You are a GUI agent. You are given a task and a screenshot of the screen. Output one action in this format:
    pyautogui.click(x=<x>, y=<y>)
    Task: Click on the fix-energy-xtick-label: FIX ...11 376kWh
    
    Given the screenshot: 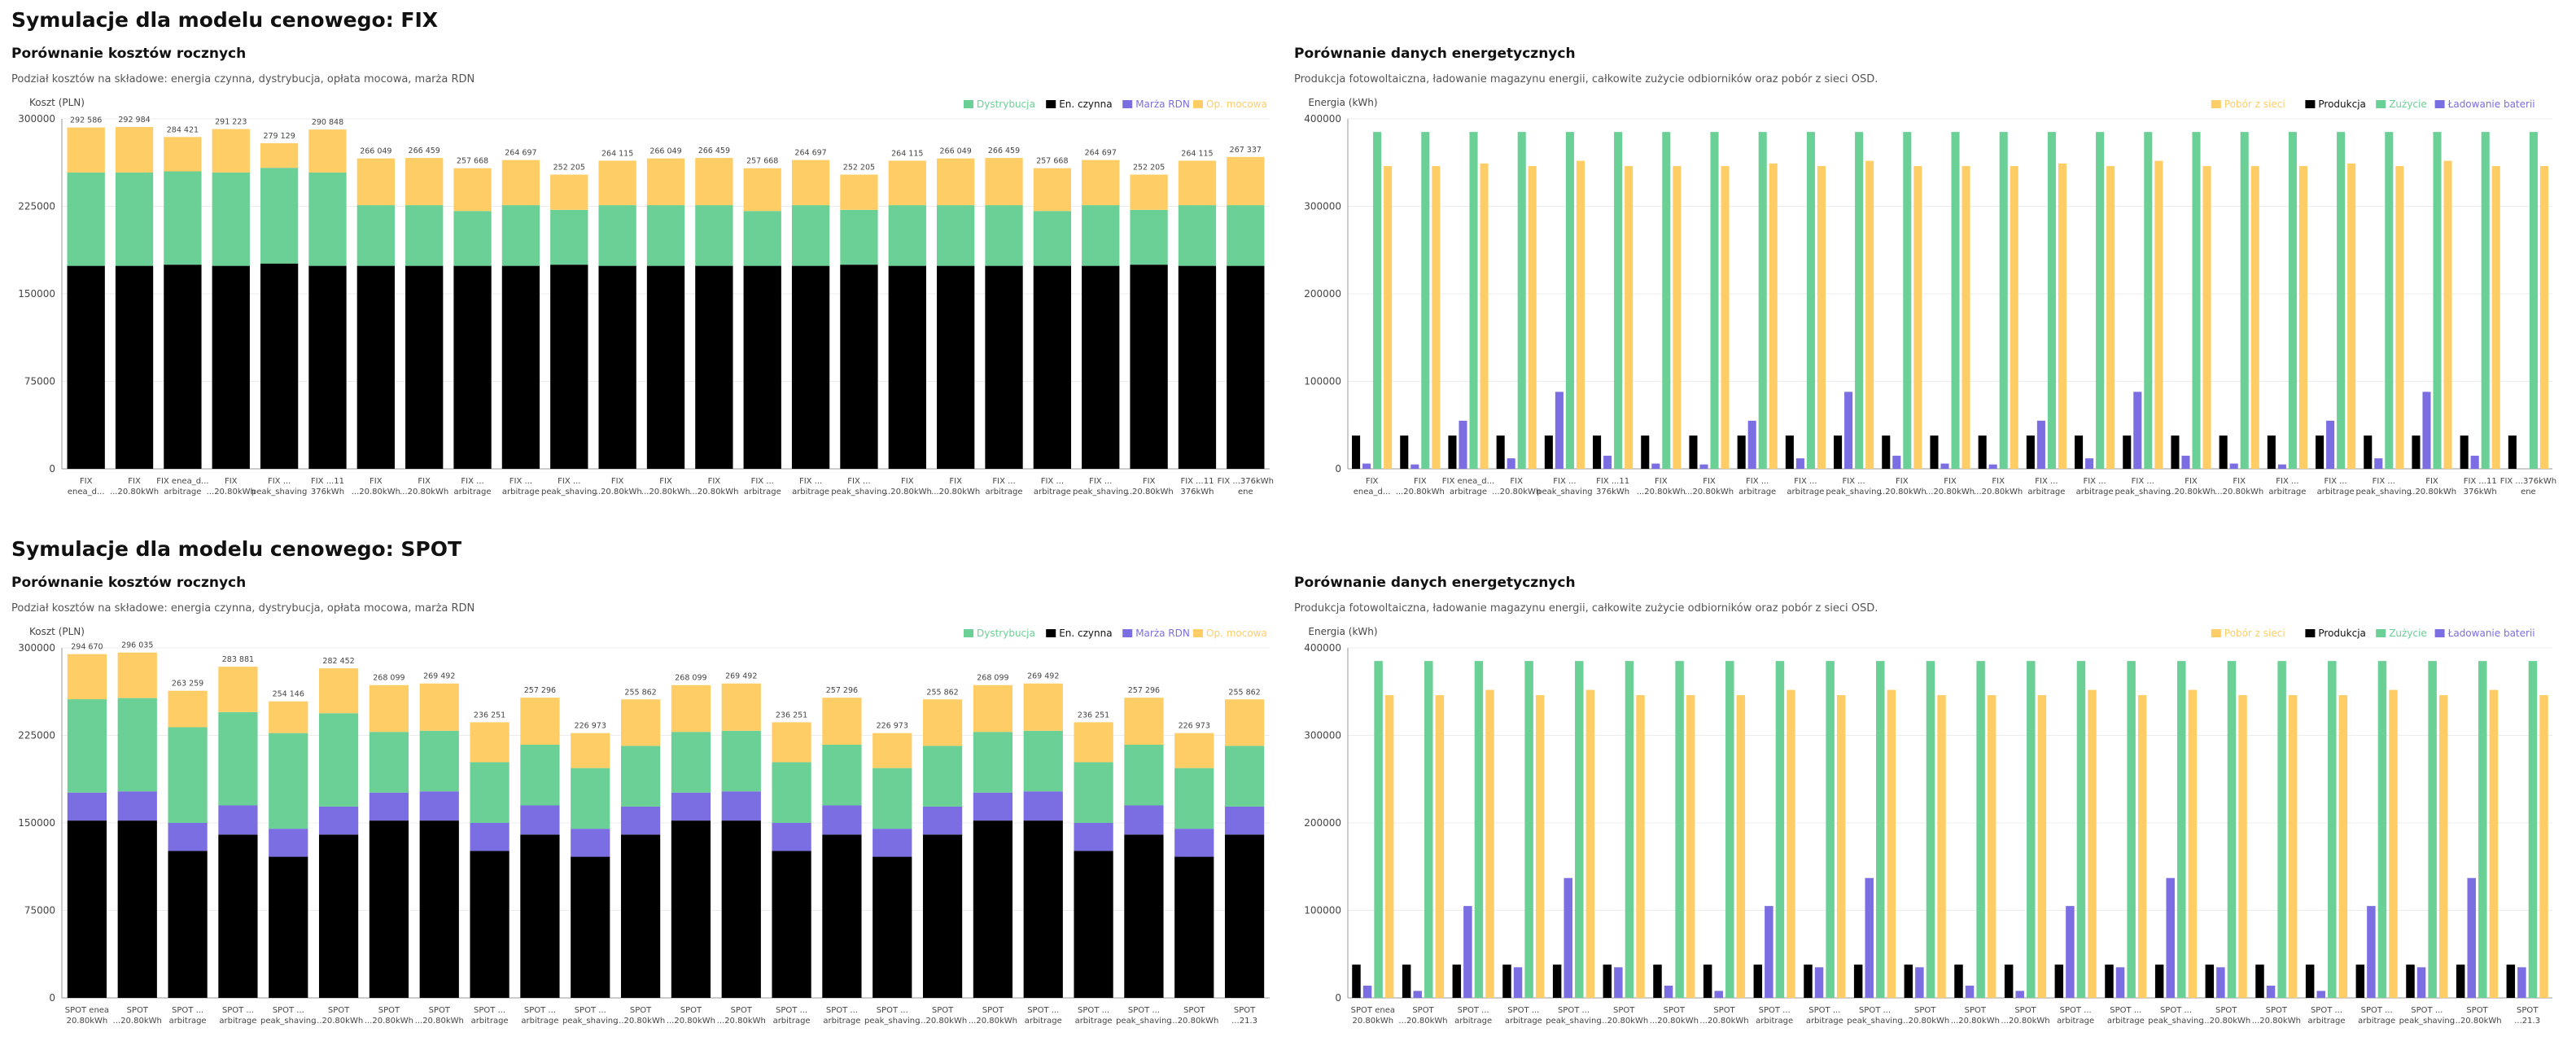 What is the action you would take?
    pyautogui.click(x=2480, y=487)
    